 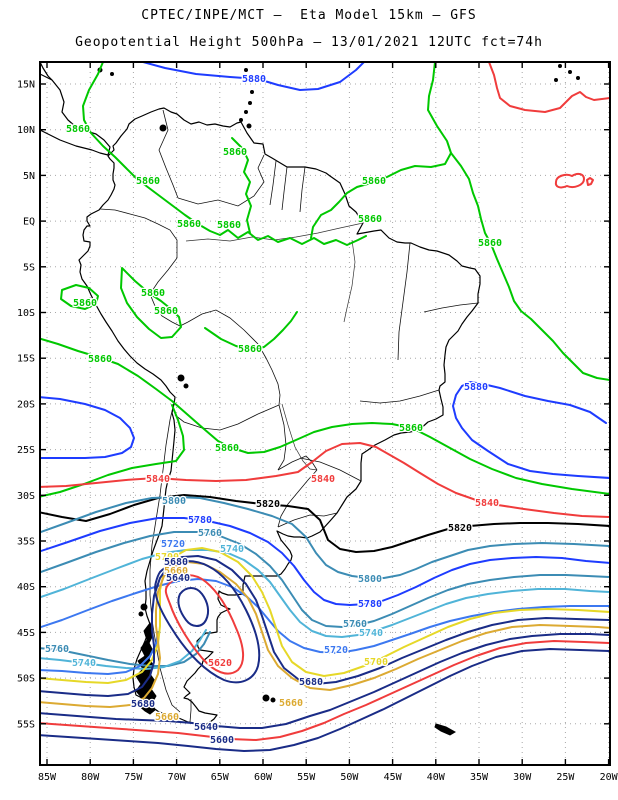 I want to click on lat-axis-label: 25S, so click(x=26, y=450).